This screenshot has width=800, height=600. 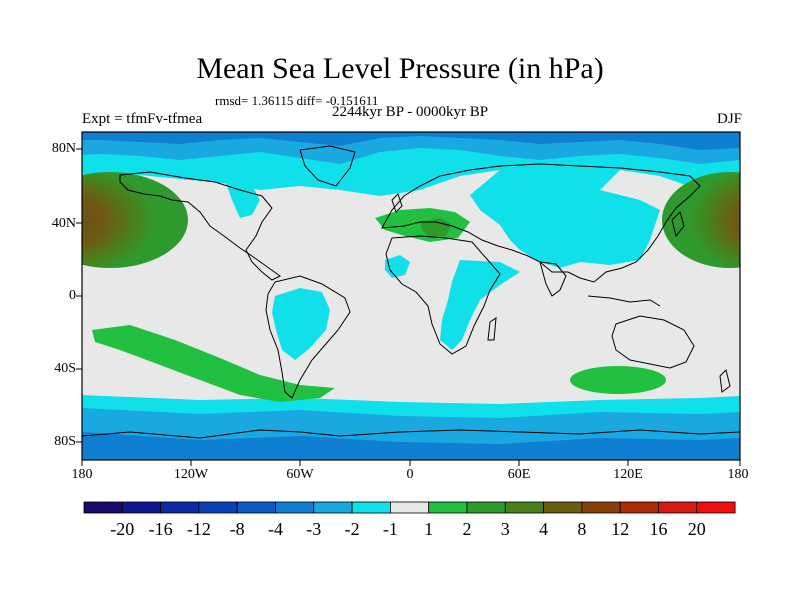 I want to click on coastline-australia, so click(x=653, y=342).